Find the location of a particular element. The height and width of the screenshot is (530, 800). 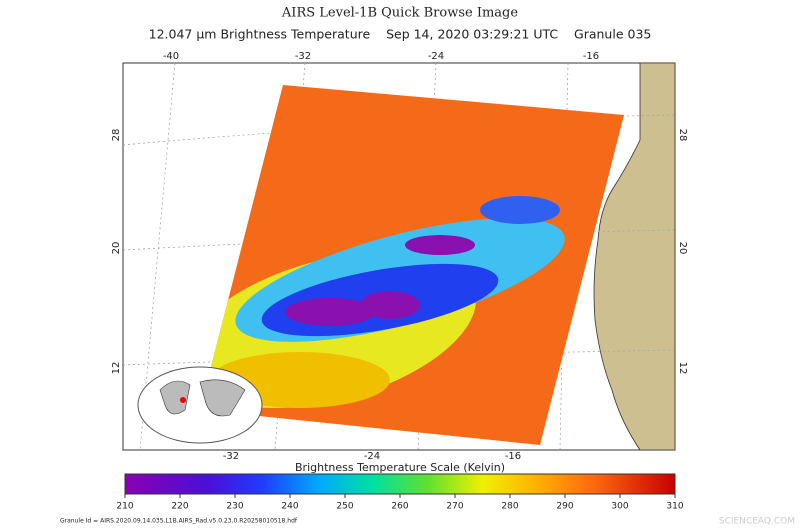

colorbar-tick-label: 270 is located at coordinates (454, 507).